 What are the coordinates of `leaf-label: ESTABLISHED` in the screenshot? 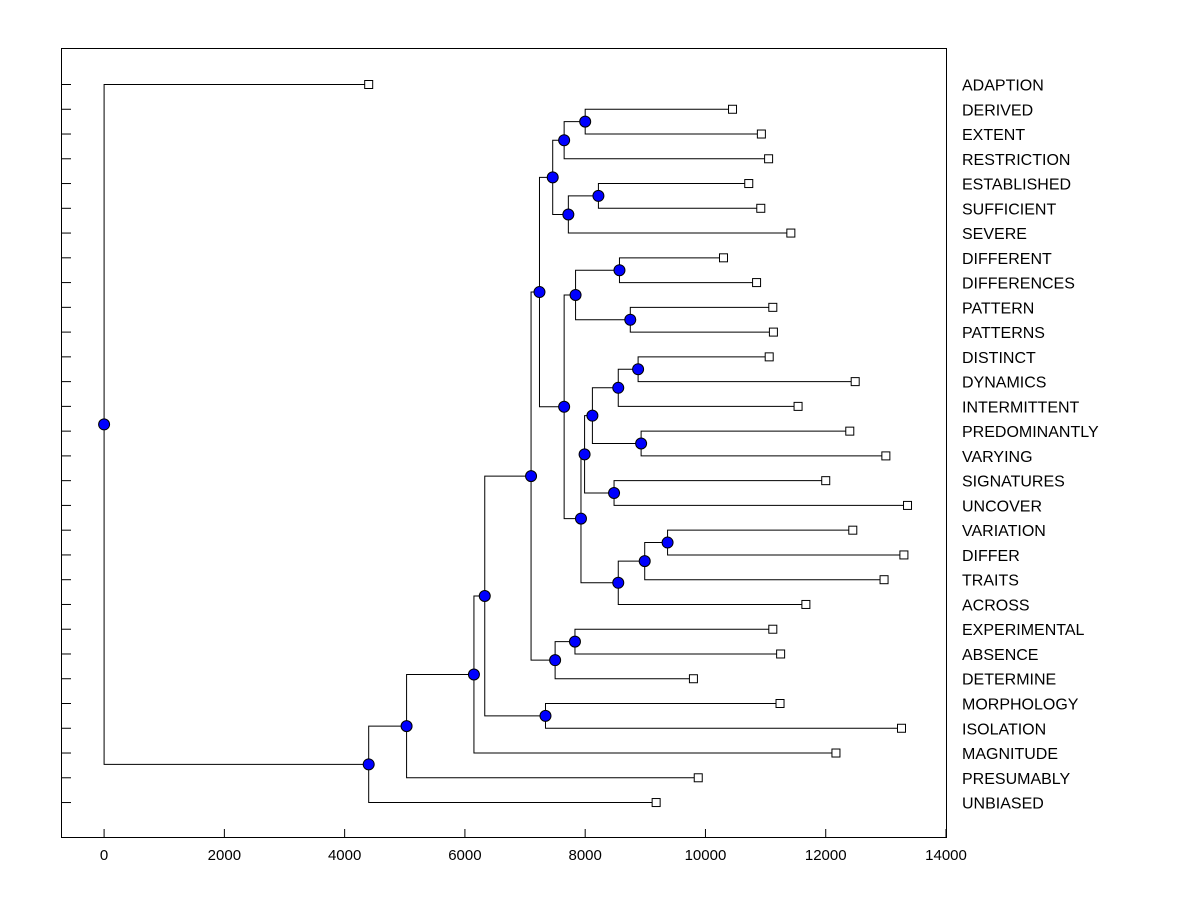 It's located at (1016, 185).